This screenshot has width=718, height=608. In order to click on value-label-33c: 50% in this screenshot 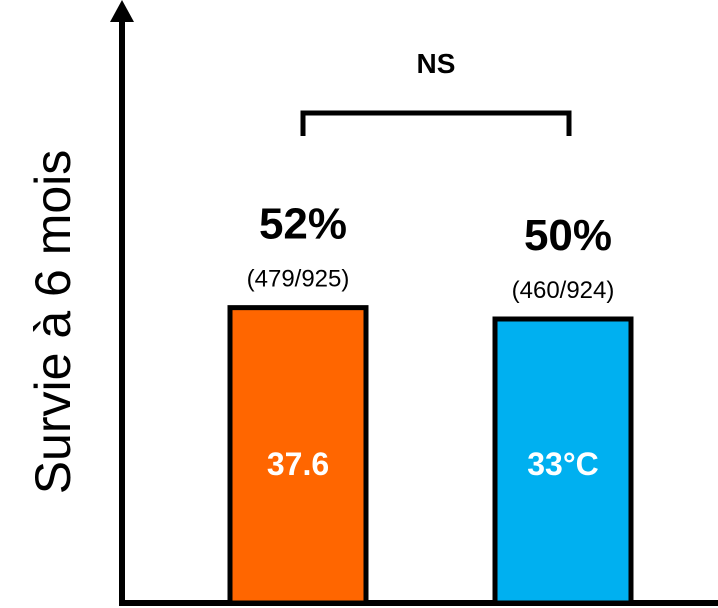, I will do `click(568, 235)`.